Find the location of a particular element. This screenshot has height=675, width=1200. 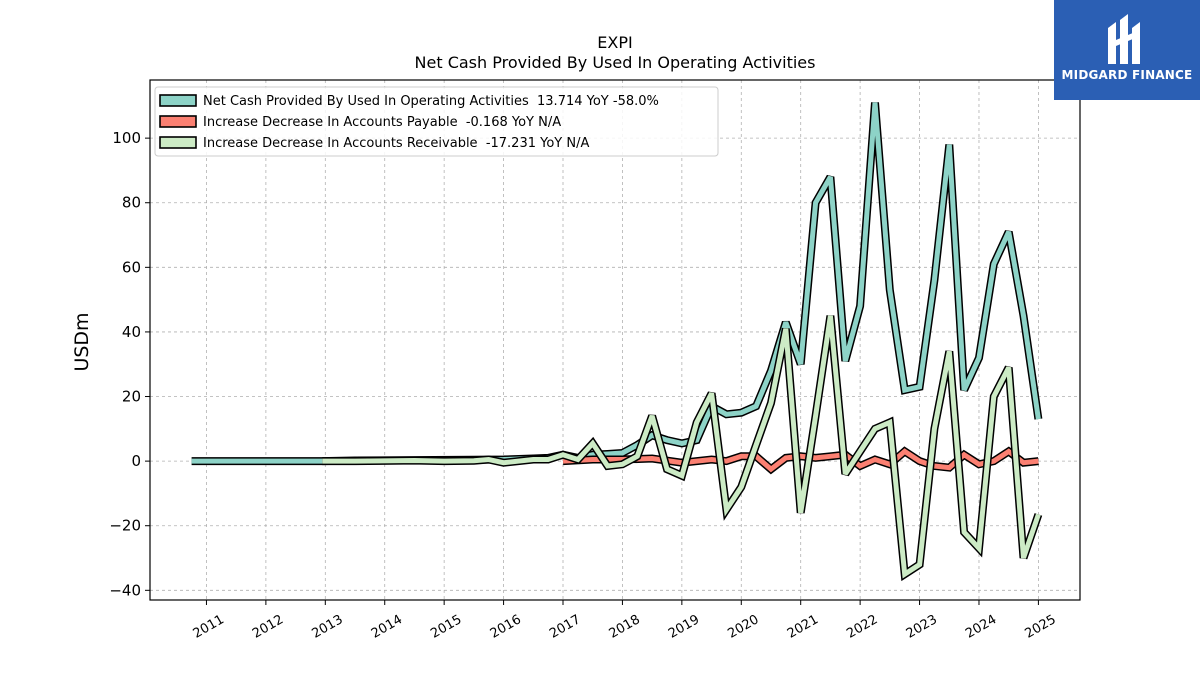

y-tick-label: 100 is located at coordinates (126, 138).